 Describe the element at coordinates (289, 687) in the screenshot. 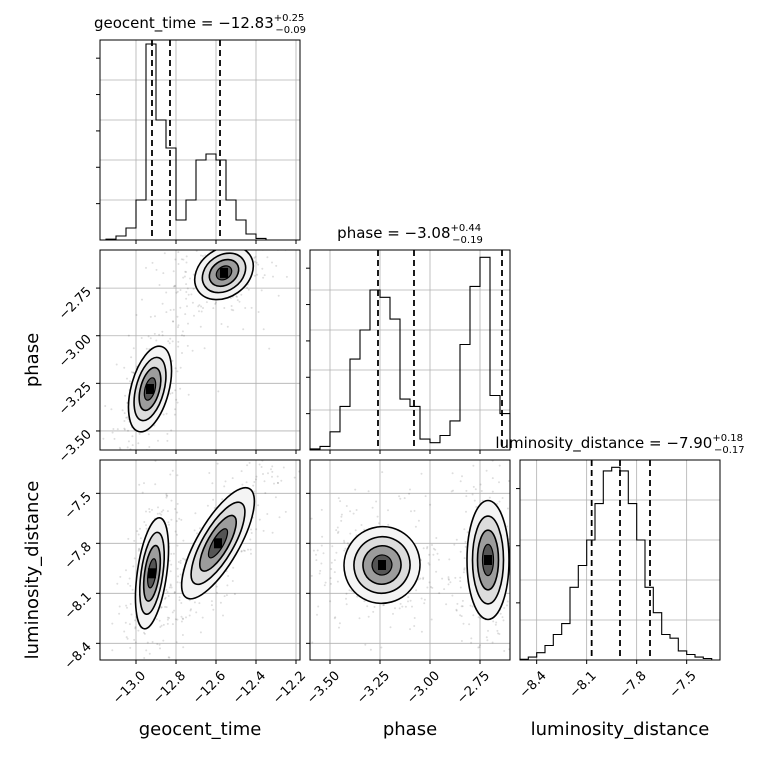

I see `x-tick-label: −12.2` at that location.